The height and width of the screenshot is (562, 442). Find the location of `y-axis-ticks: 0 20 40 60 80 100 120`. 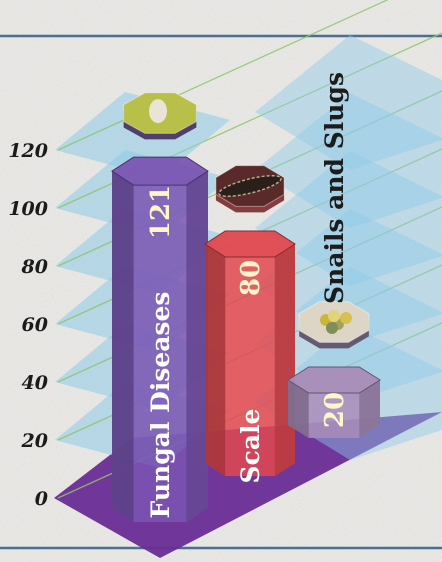

y-axis-ticks: 0 20 40 60 80 100 120 is located at coordinates (28, 325).